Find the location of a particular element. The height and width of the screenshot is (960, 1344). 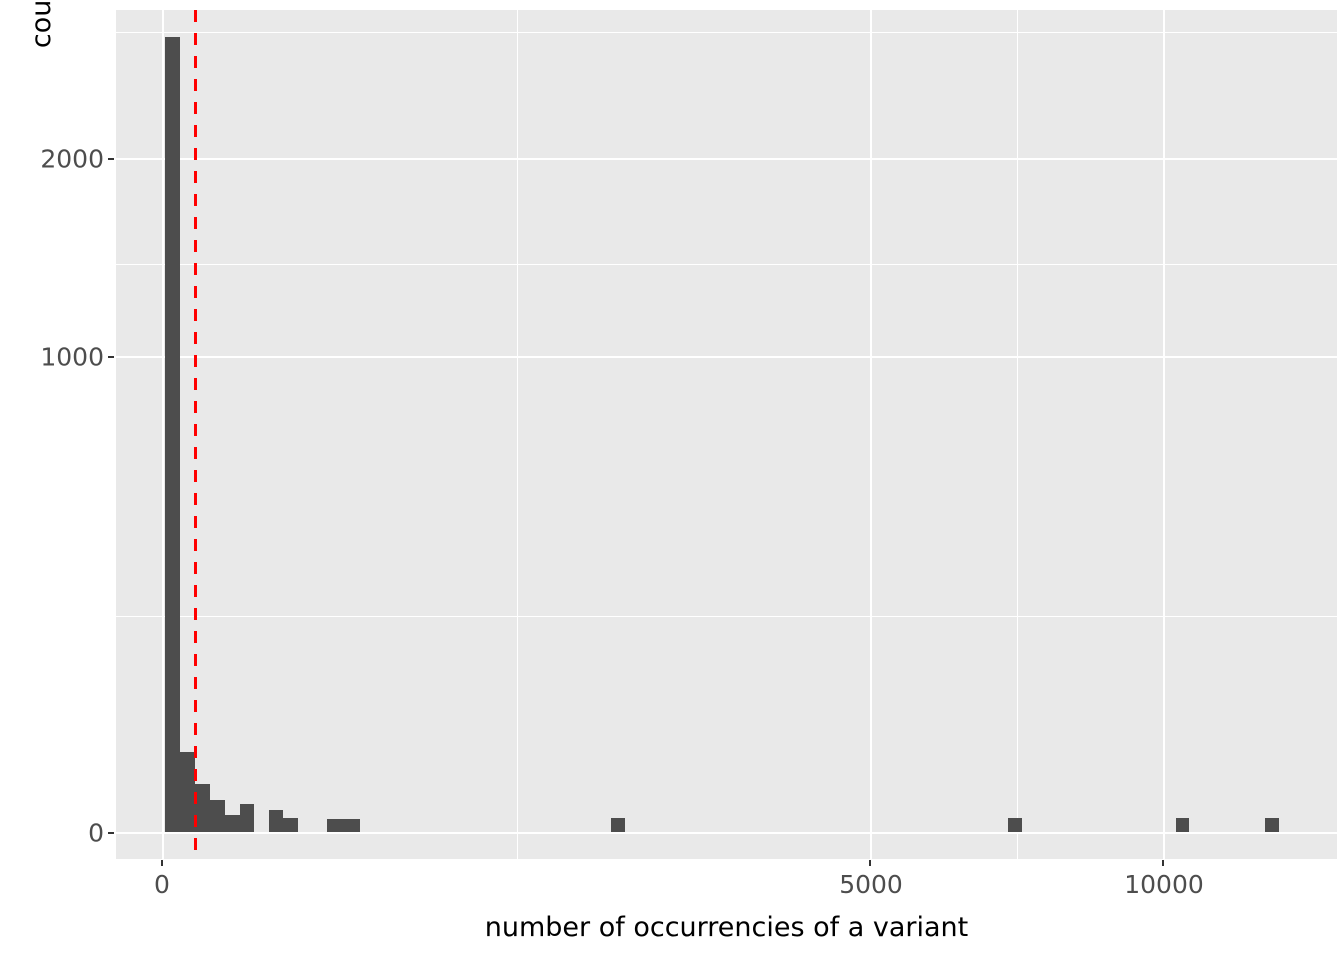

y-tick-label-1000: 1000 is located at coordinates (72, 357).